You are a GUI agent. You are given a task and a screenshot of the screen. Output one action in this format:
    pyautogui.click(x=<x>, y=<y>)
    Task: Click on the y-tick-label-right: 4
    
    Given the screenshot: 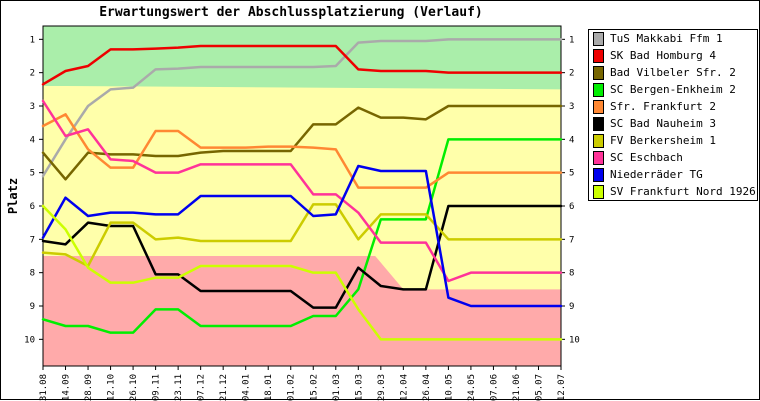 What is the action you would take?
    pyautogui.click(x=571, y=140)
    